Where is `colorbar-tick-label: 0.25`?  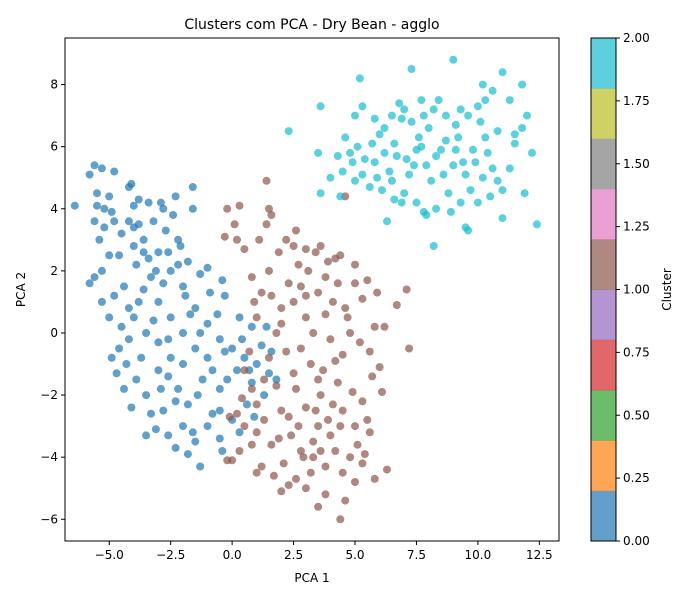 colorbar-tick-label: 0.25 is located at coordinates (636, 478).